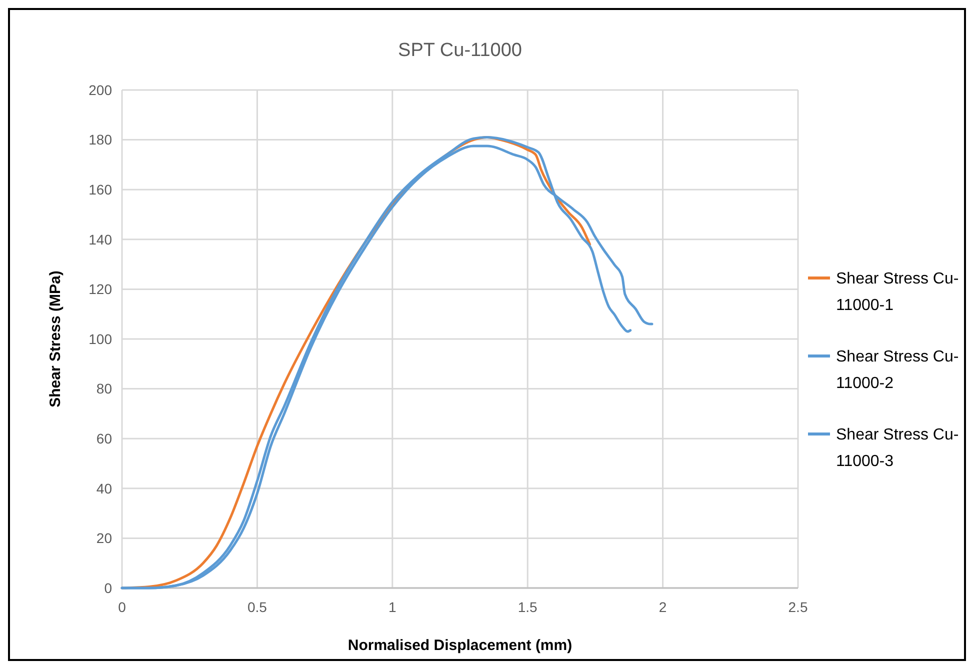 The width and height of the screenshot is (974, 669). I want to click on y-tick-label: 60, so click(104, 438).